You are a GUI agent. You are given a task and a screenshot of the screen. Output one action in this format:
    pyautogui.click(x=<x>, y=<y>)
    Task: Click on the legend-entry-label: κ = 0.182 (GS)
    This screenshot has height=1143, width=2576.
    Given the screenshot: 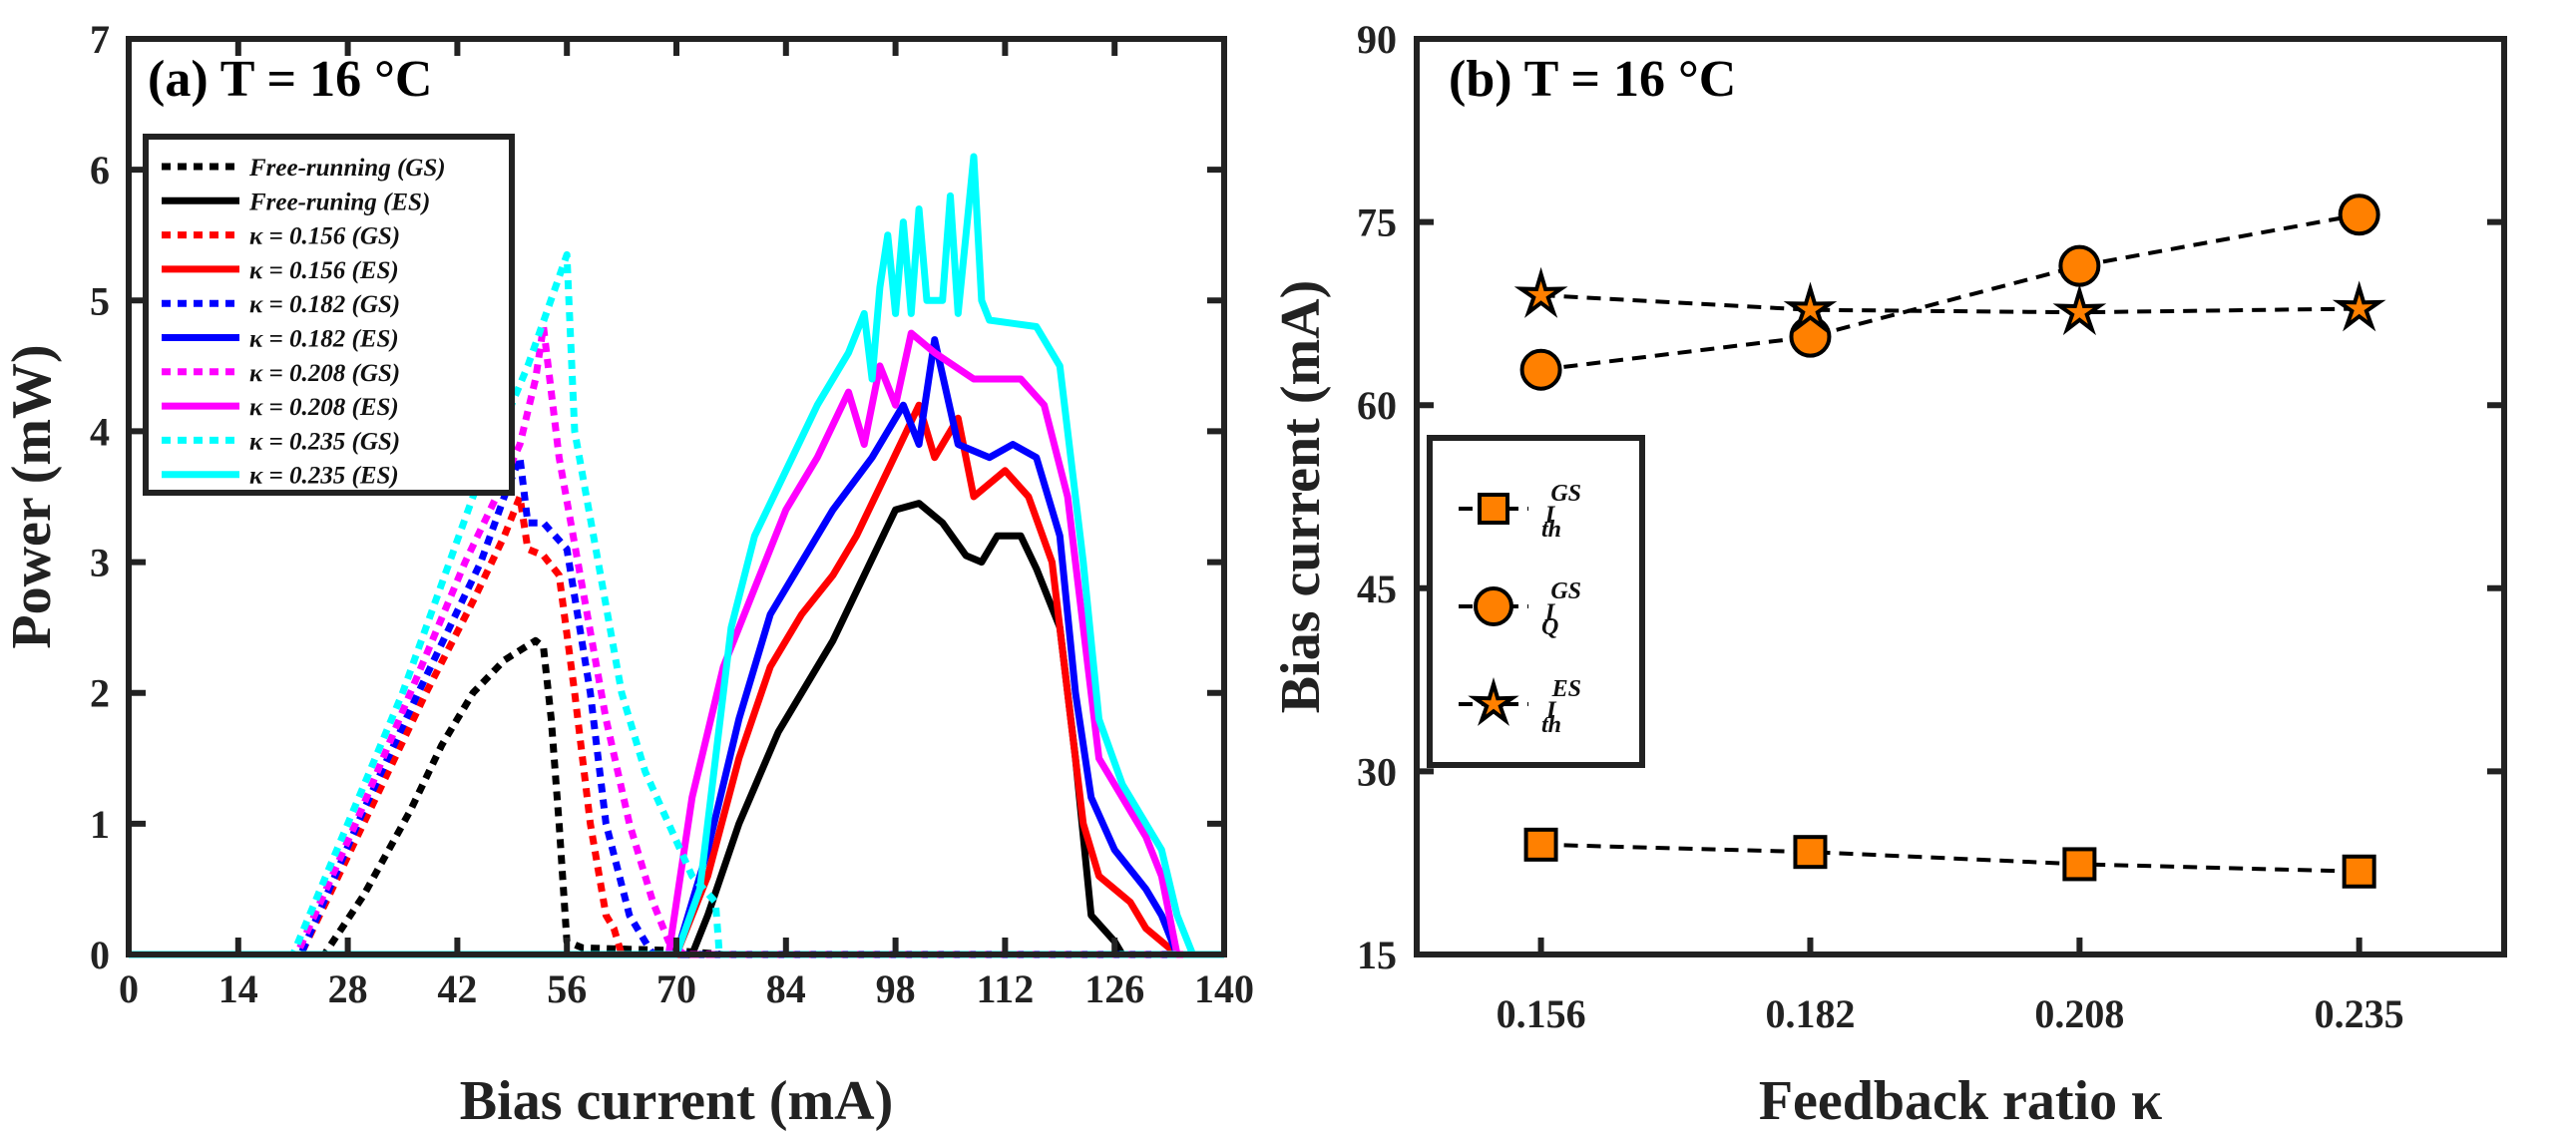 What is the action you would take?
    pyautogui.click(x=324, y=305)
    